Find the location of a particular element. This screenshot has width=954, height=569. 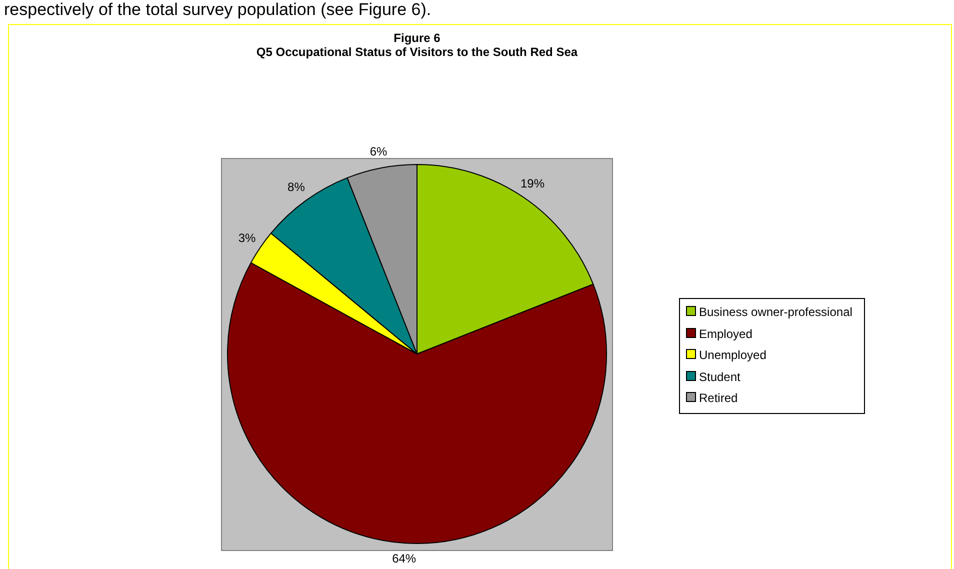

data-label: 19% is located at coordinates (532, 183).